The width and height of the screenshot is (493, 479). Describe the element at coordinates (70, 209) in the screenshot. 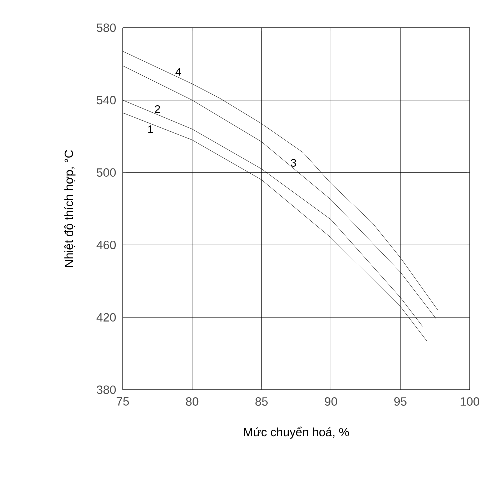

I see `y-axis-title: Nhiệt độ thích hợp, °C` at that location.